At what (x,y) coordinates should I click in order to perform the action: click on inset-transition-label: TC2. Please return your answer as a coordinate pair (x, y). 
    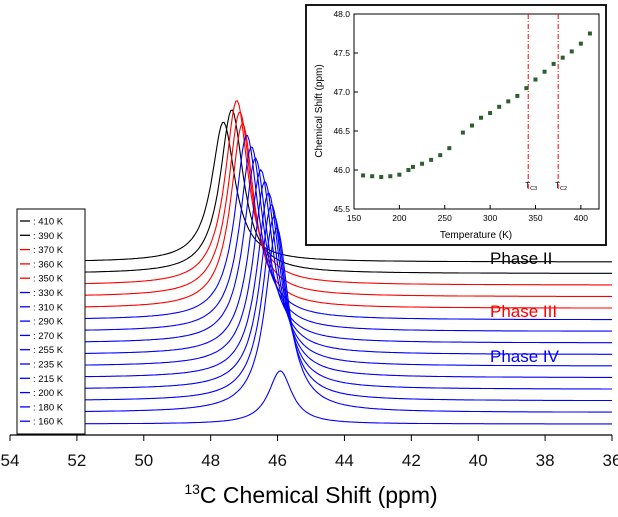
    Looking at the image, I should click on (561, 186).